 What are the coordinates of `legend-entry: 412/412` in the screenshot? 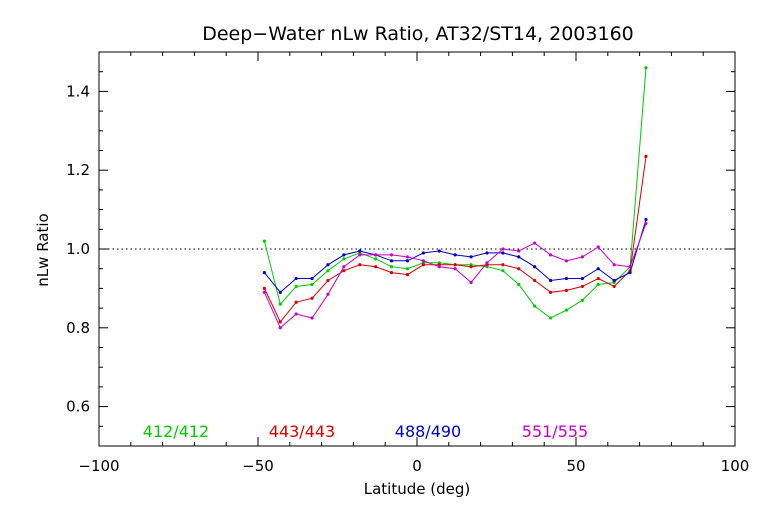 It's located at (176, 431).